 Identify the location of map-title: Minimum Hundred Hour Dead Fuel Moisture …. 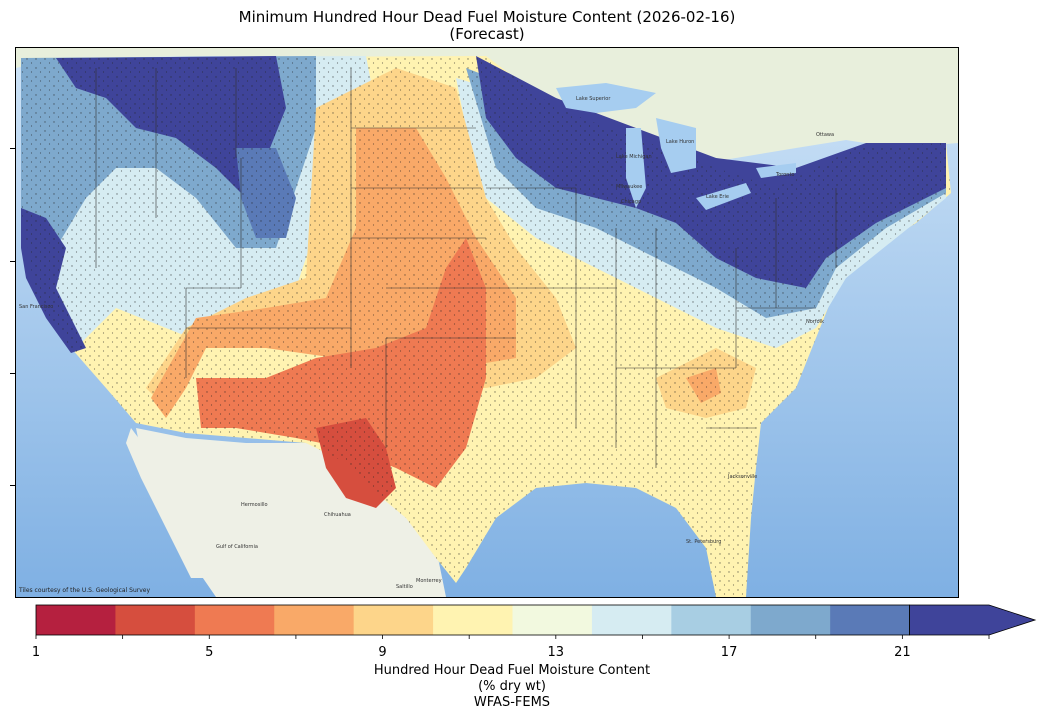
(487, 26).